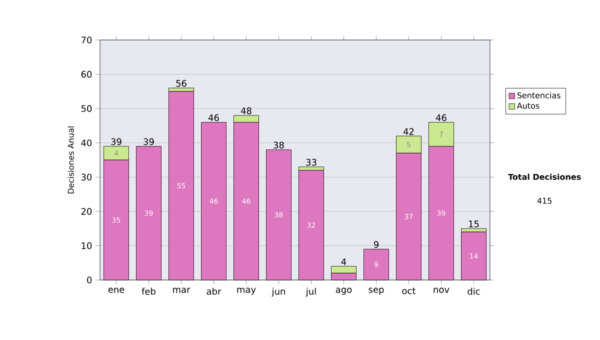 This screenshot has height=340, width=600. I want to click on total-label: 38, so click(279, 145).